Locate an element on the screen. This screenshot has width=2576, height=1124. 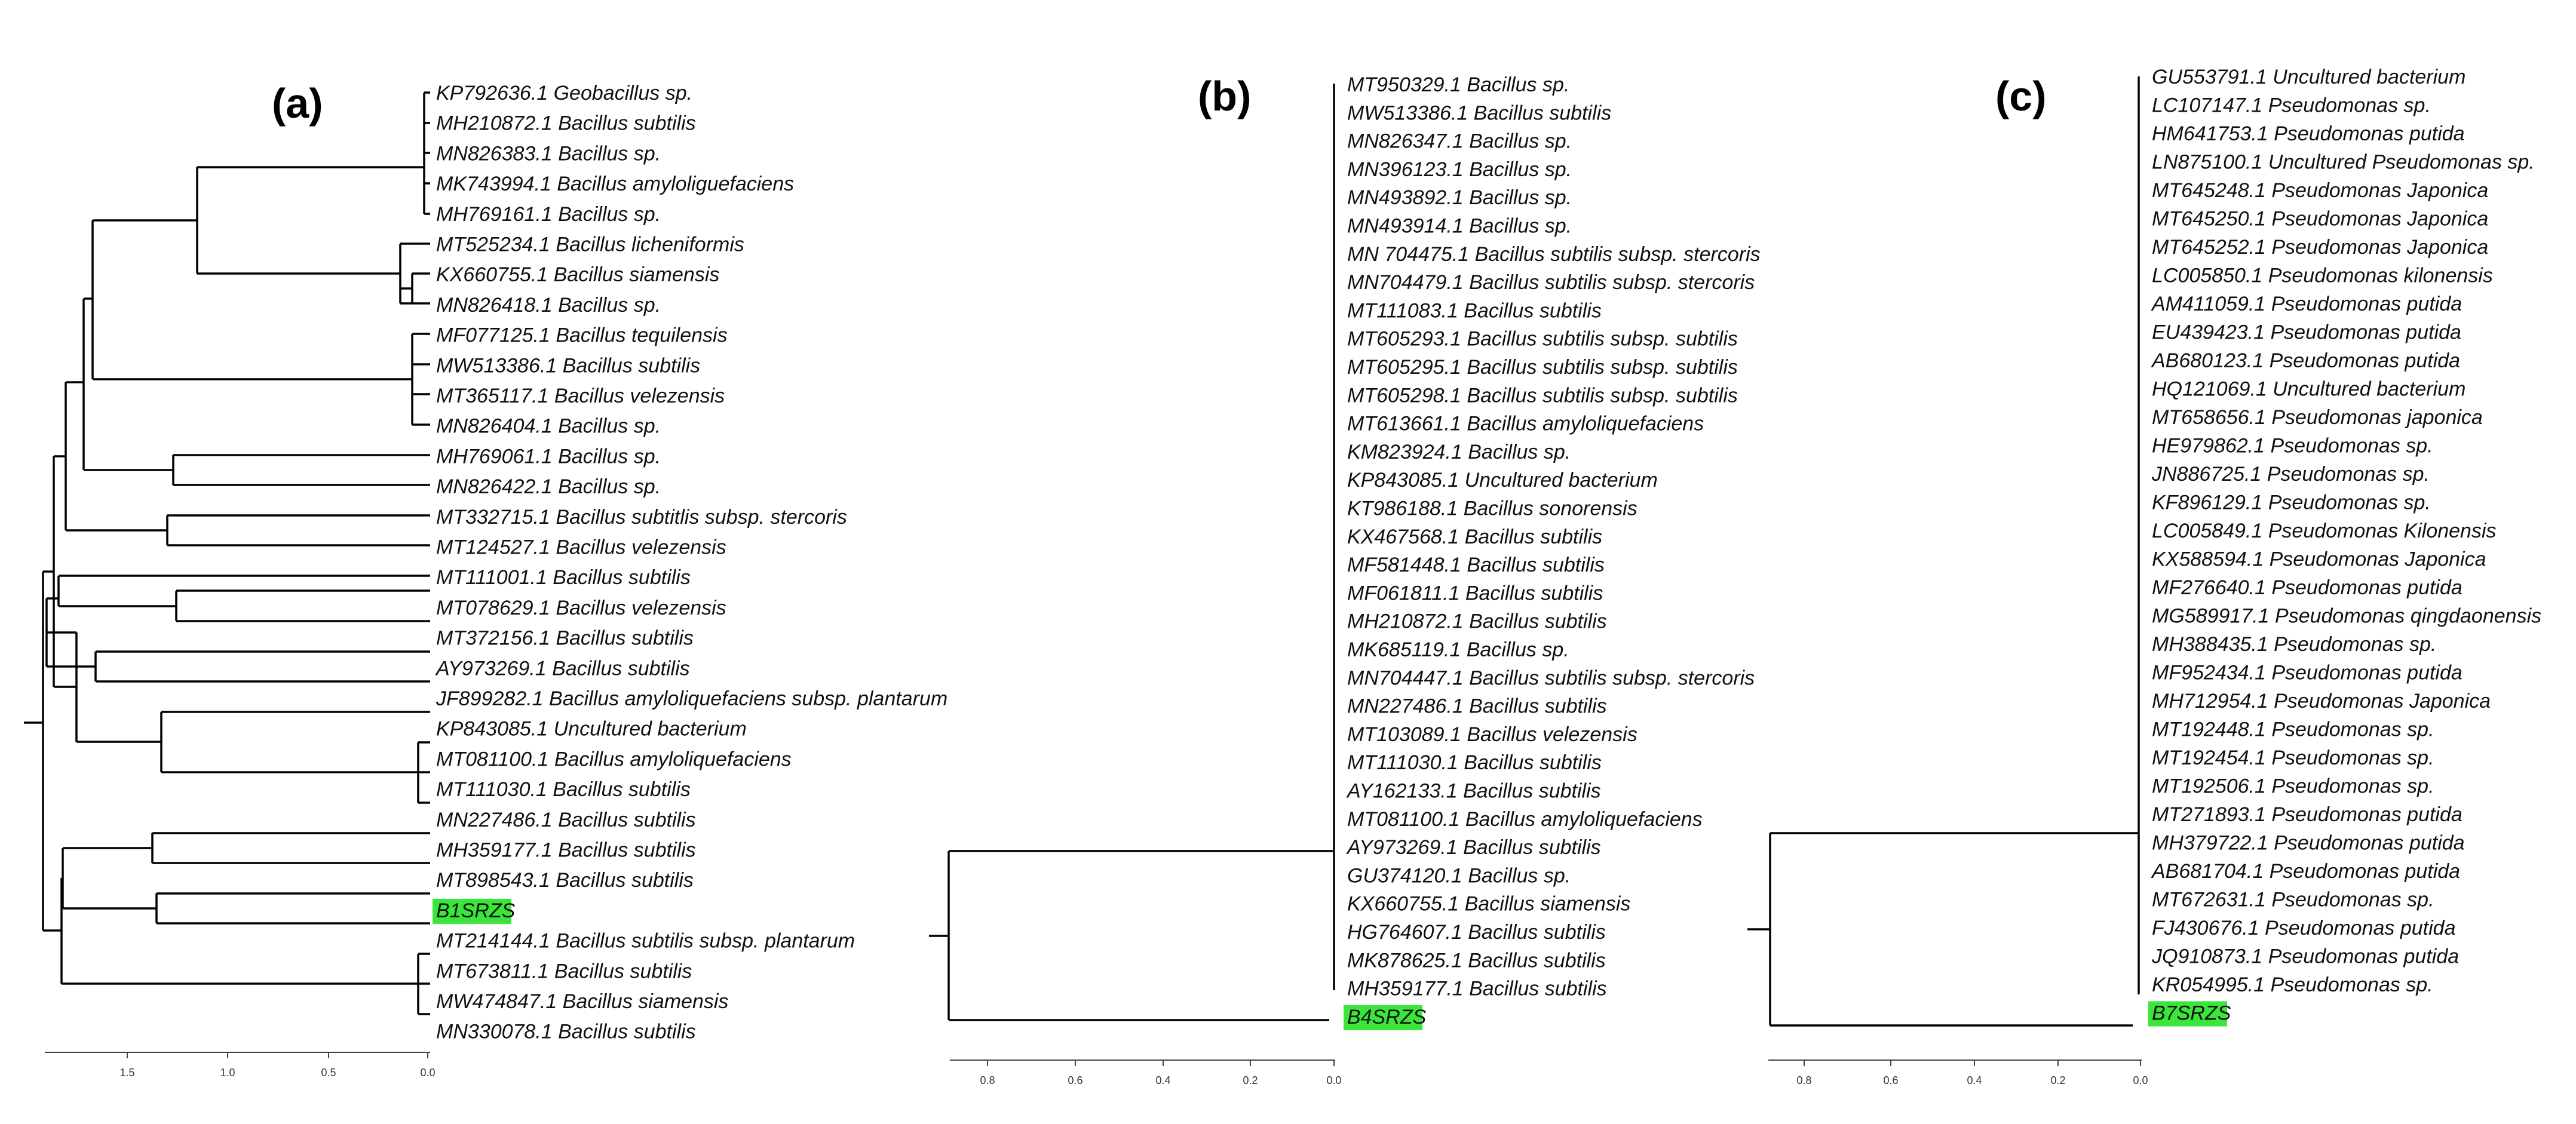
panel-a-query-leaf: B1SRZS is located at coordinates (476, 910).